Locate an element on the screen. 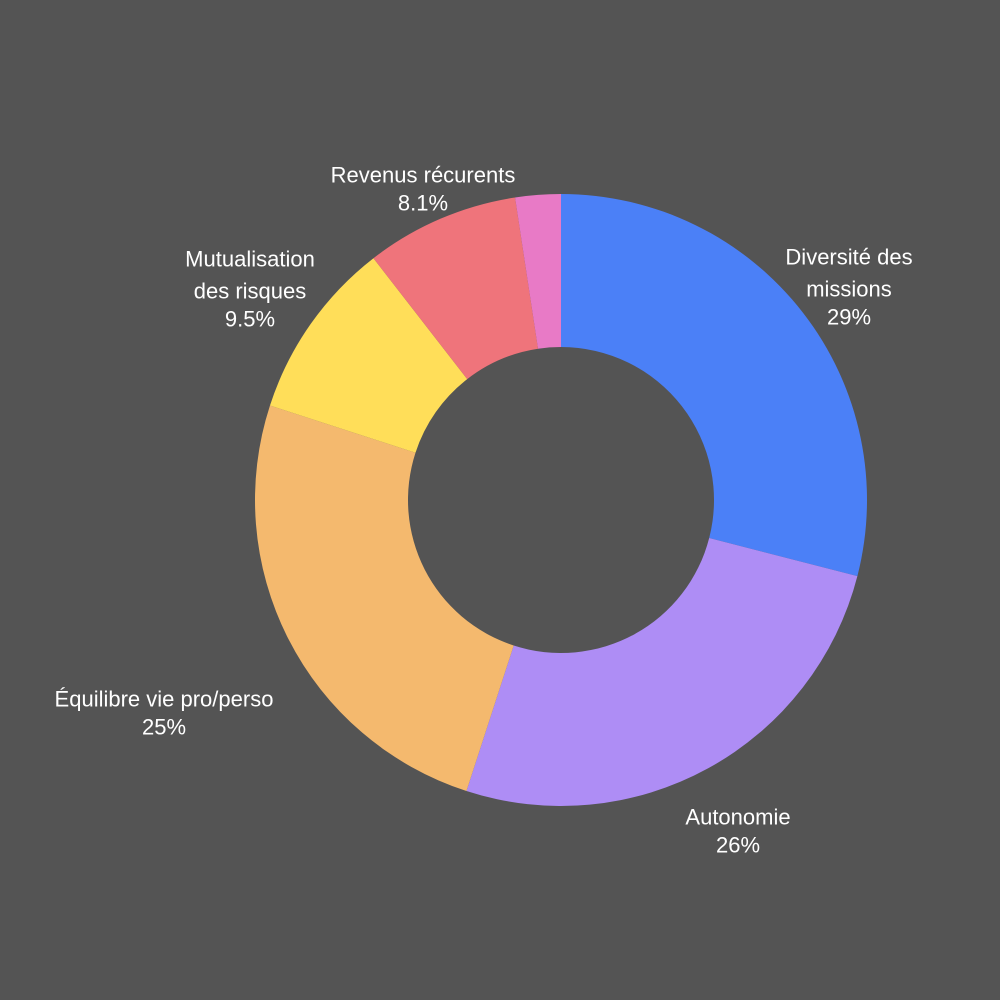 This screenshot has width=1000, height=1000. slice-value-5: 8.1% is located at coordinates (423, 203).